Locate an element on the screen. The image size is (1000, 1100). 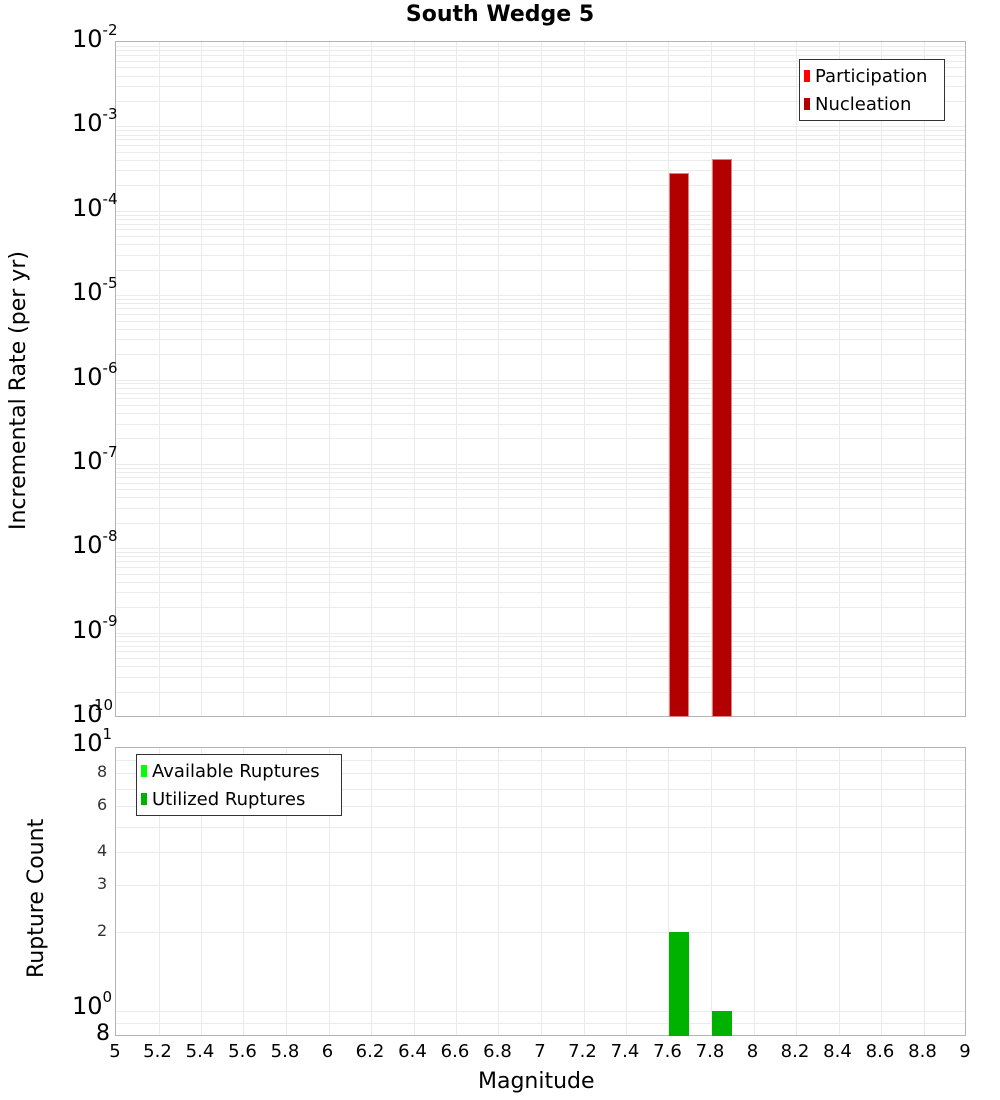
x-tick-label: 6.8 is located at coordinates (497, 1051).